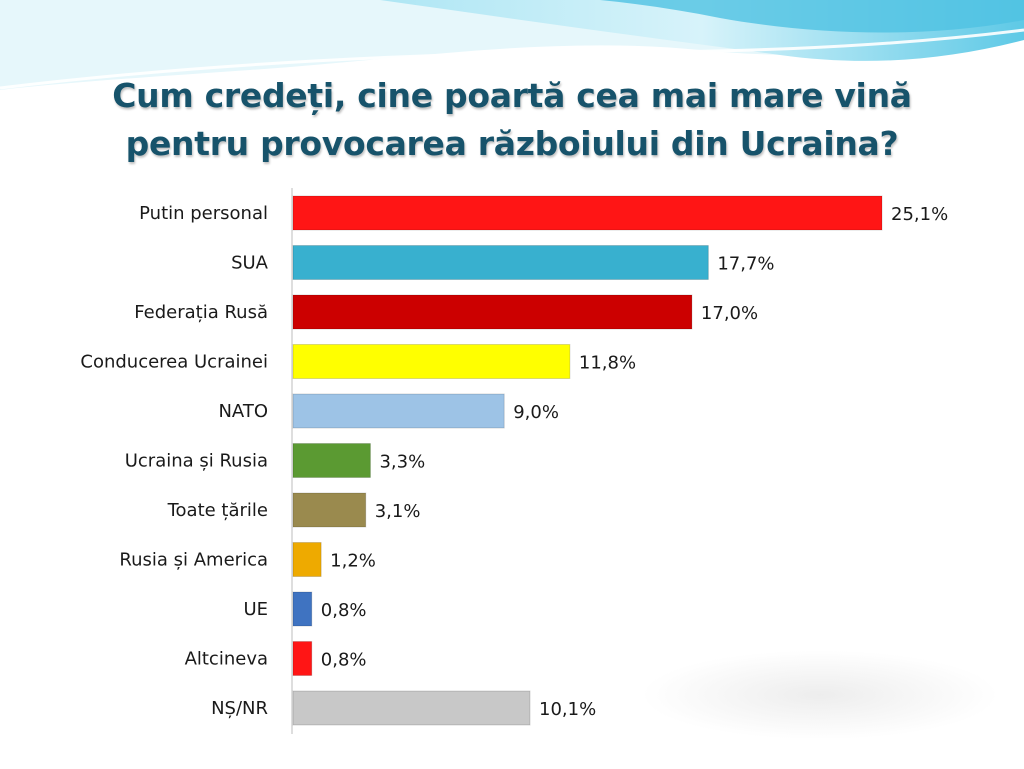  What do you see at coordinates (255, 609) in the screenshot?
I see `category-label: UE` at bounding box center [255, 609].